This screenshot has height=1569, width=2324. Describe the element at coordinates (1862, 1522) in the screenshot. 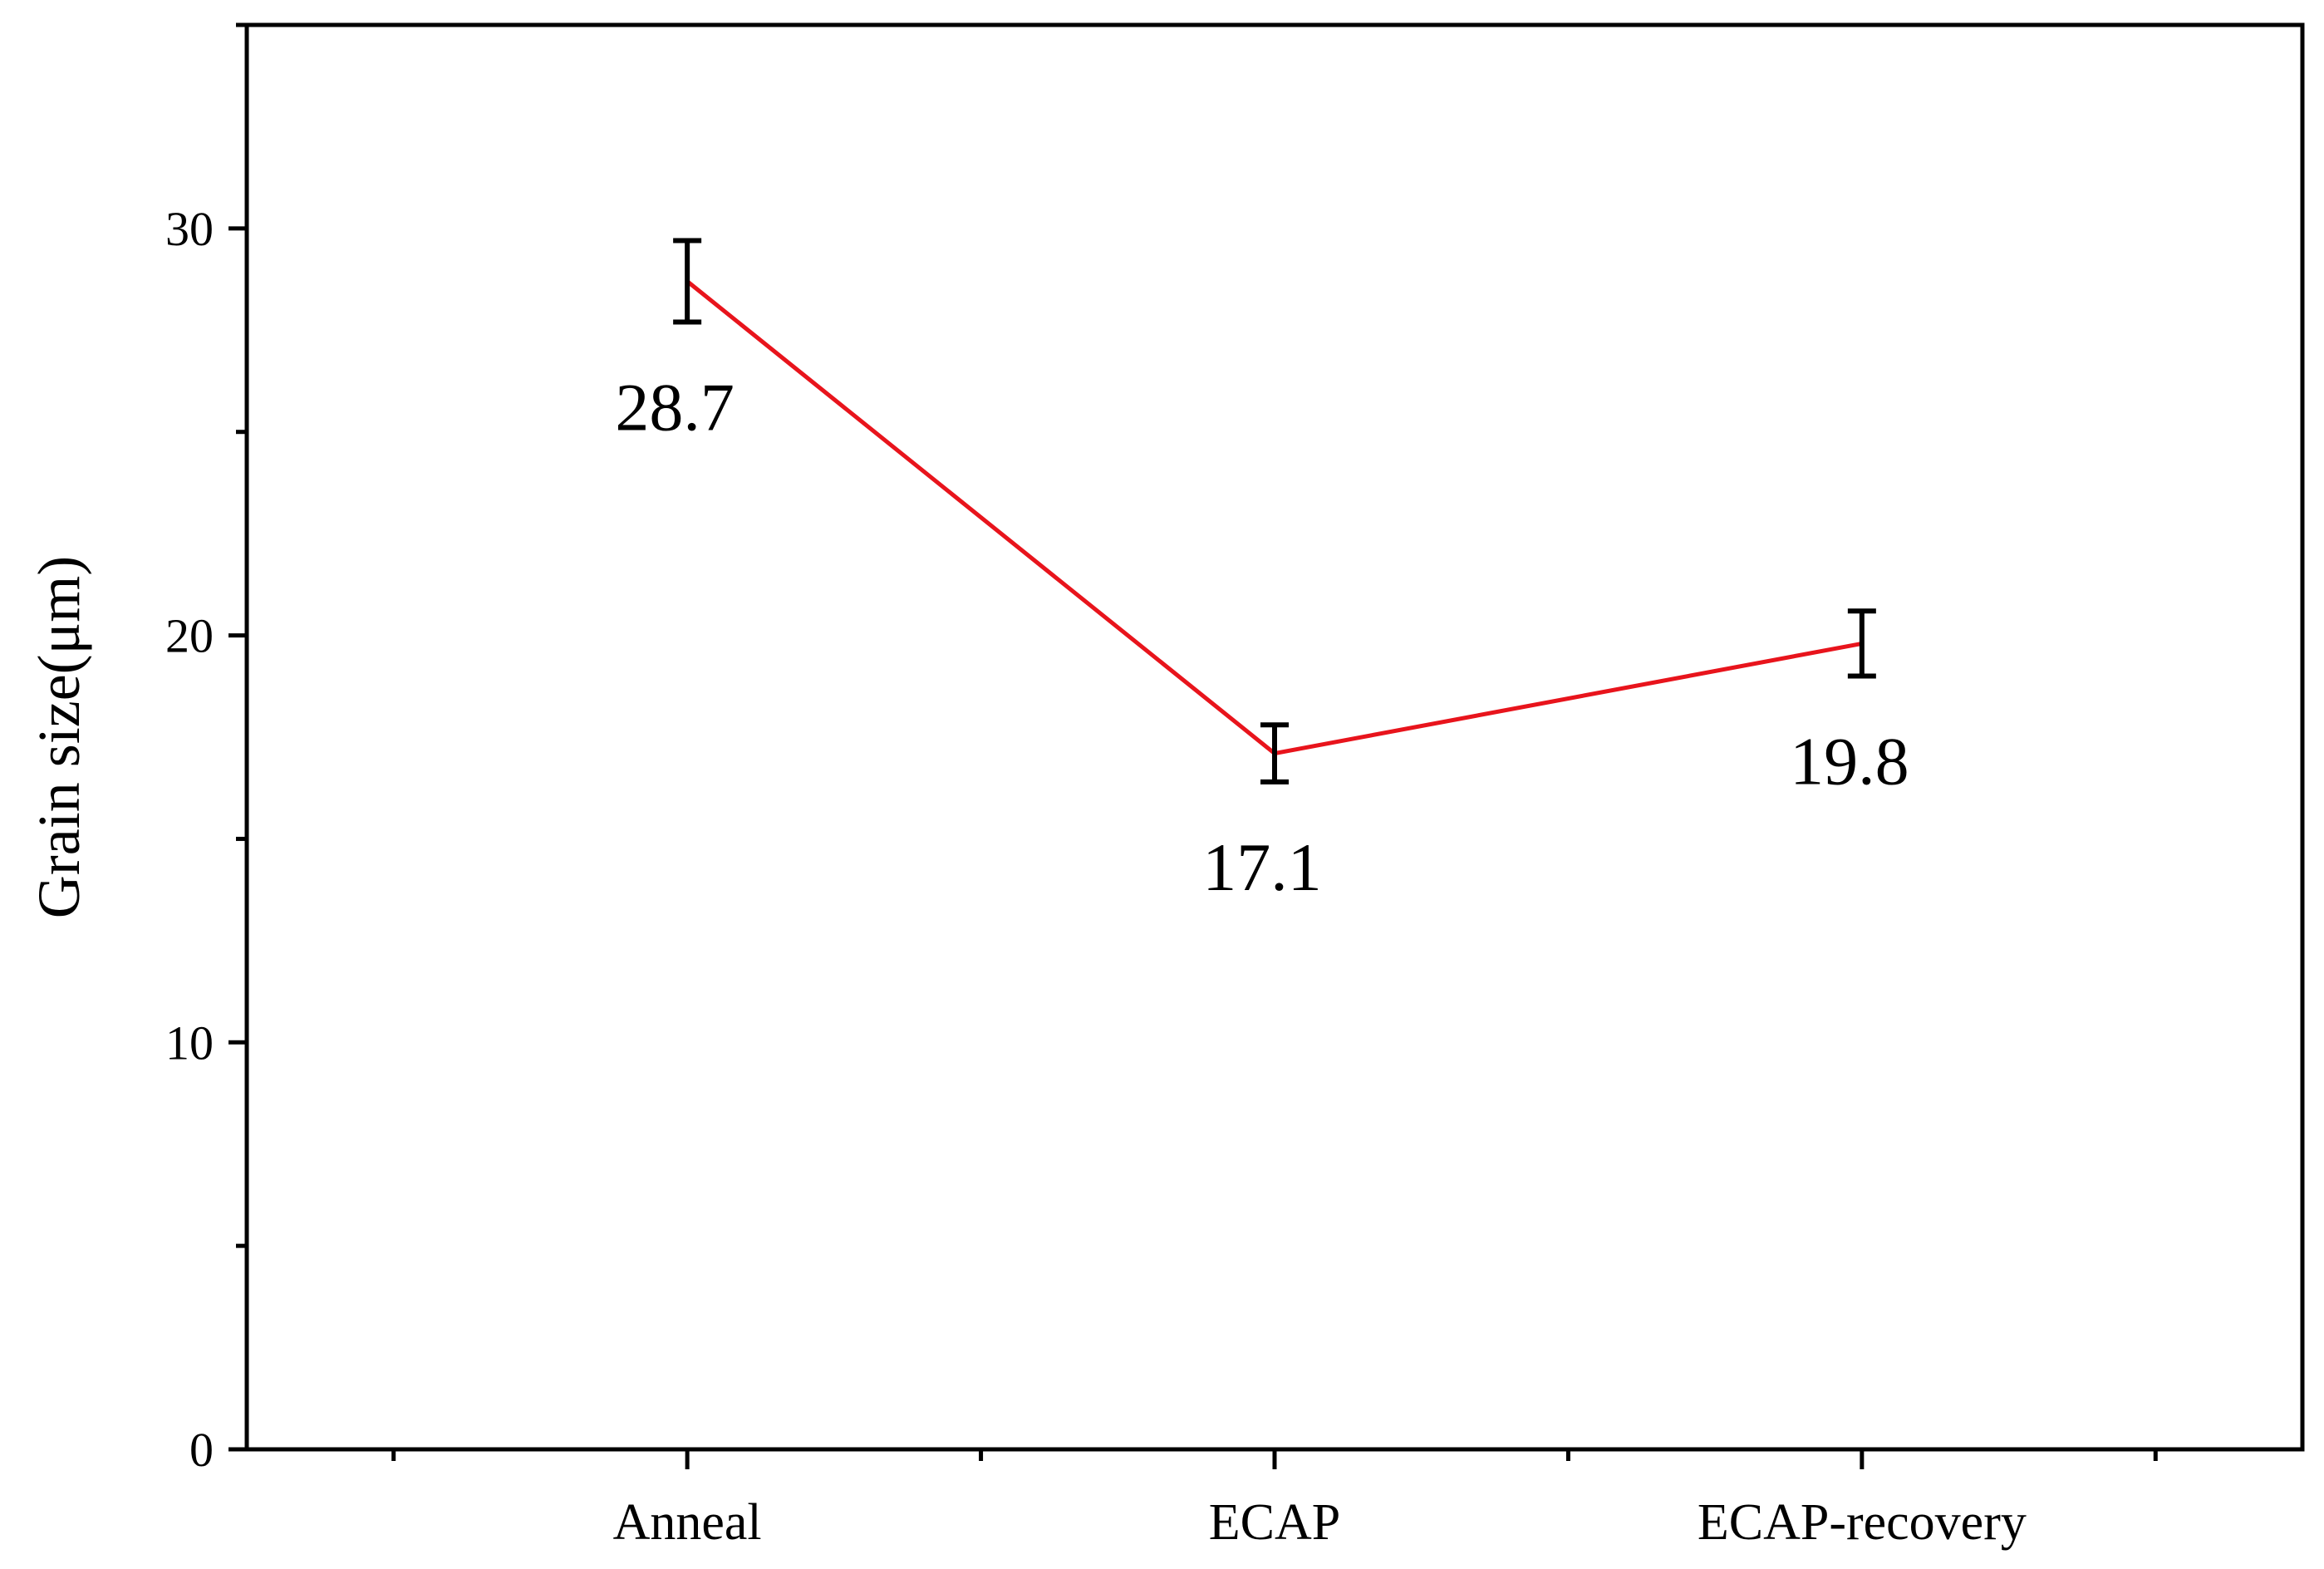

I see `x-tick-label: ECAP-recovery` at that location.